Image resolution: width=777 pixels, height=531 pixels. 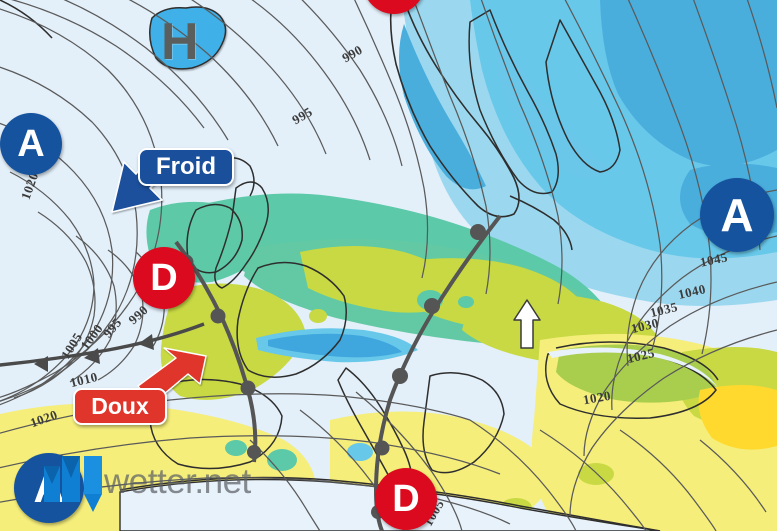 I want to click on cold-front-atlantic, so click(x=102, y=347).